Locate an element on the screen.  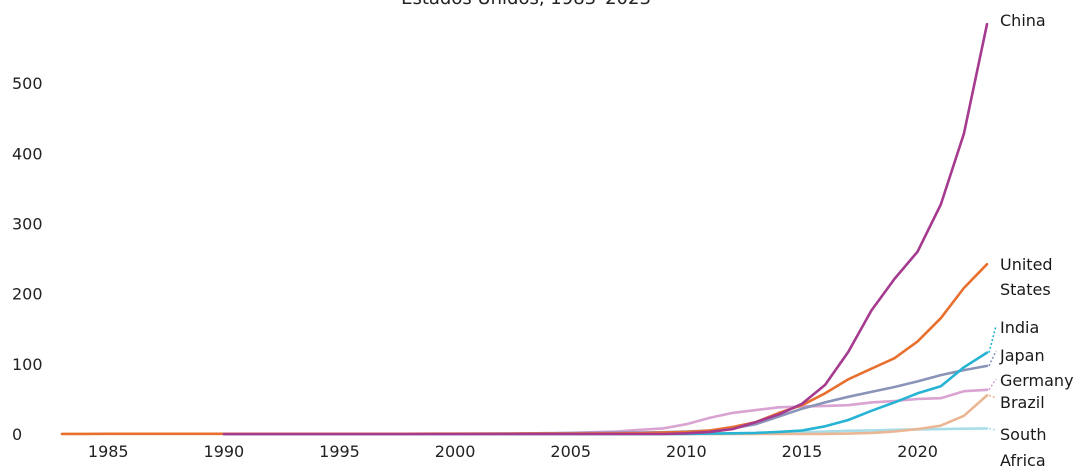
series-label-brazil: Brazil is located at coordinates (1022, 402).